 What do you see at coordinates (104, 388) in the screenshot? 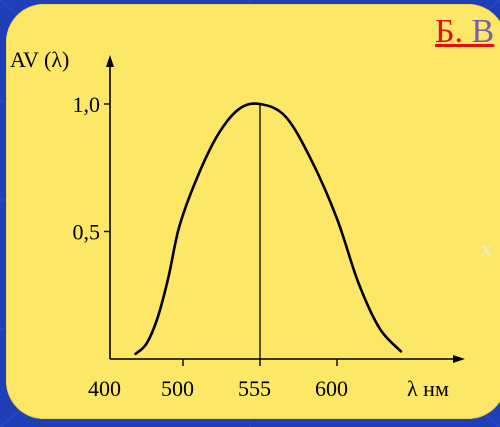
I see `x-tick-label: 400` at bounding box center [104, 388].